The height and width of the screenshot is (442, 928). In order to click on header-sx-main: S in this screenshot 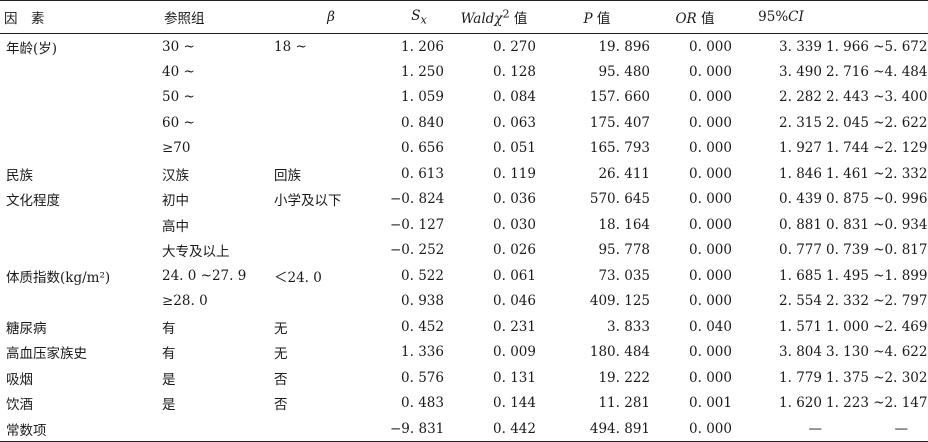, I will do `click(416, 15)`.